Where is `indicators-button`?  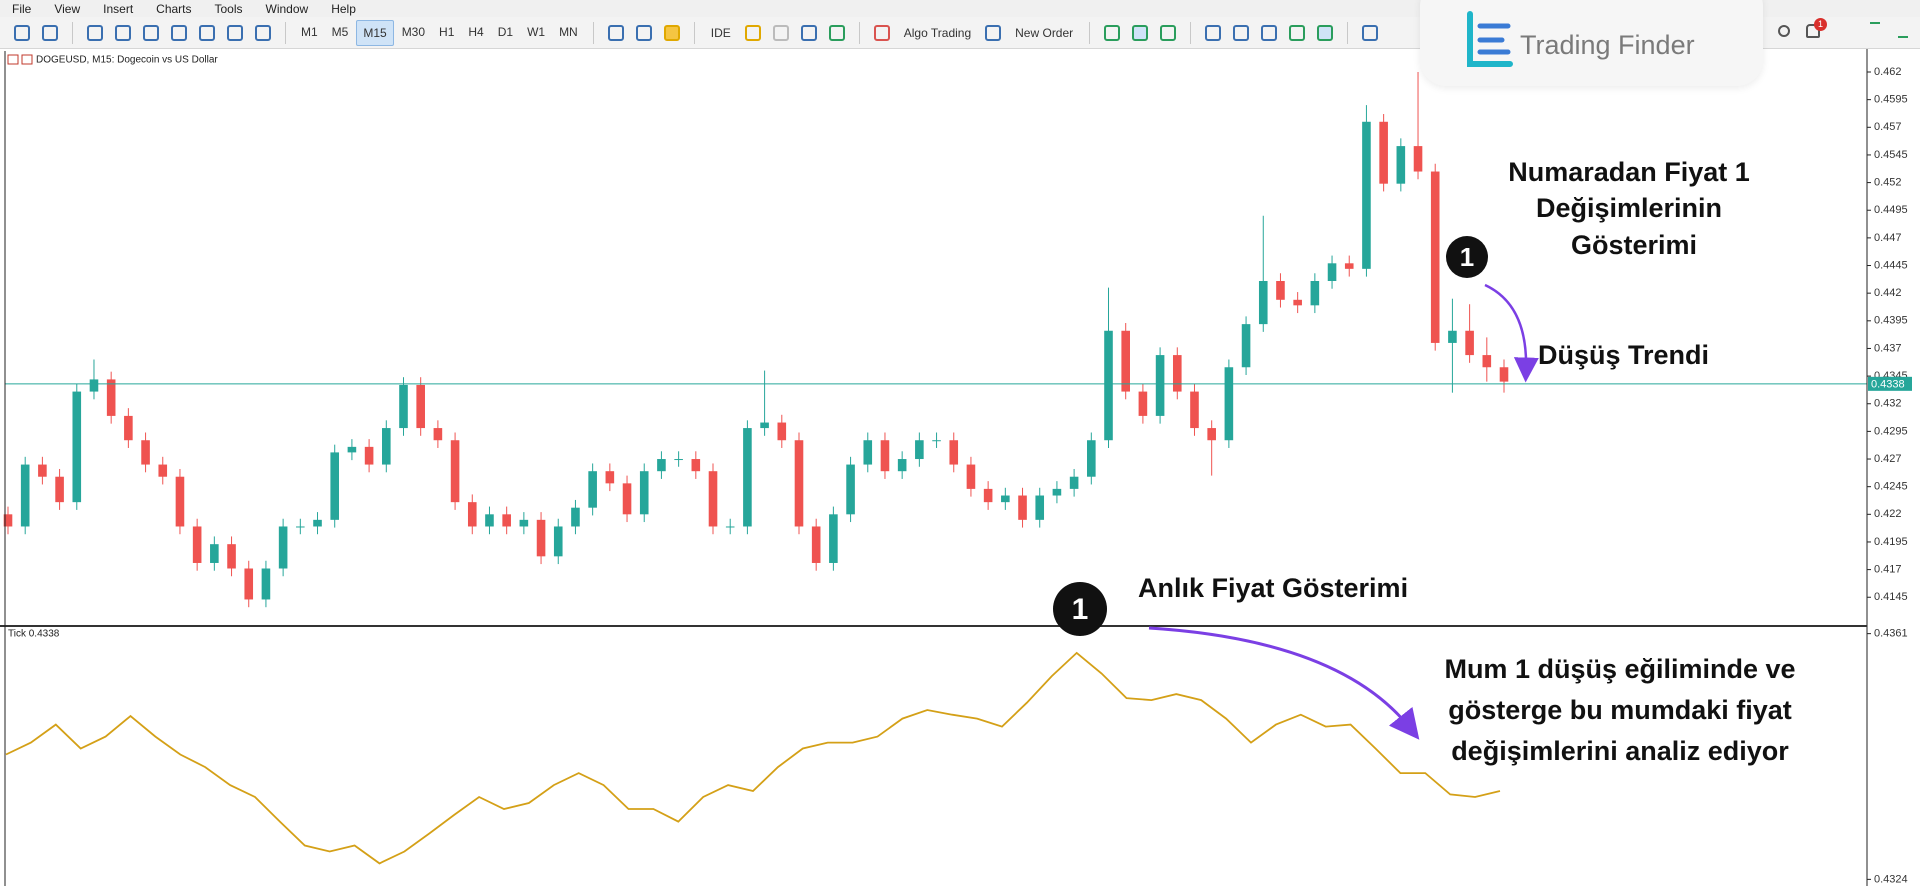
indicators-button is located at coordinates (615, 32).